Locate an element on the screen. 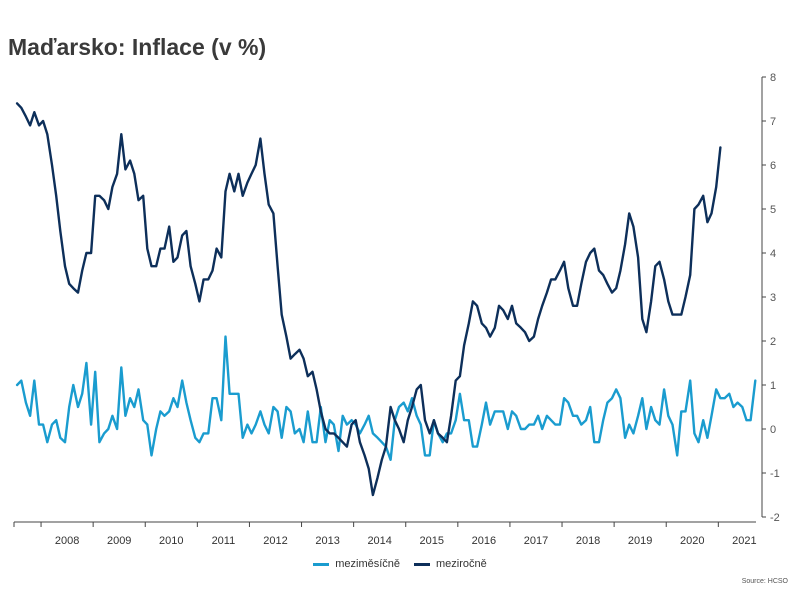 The height and width of the screenshot is (600, 800). x-tick-label: 2013 is located at coordinates (327, 541).